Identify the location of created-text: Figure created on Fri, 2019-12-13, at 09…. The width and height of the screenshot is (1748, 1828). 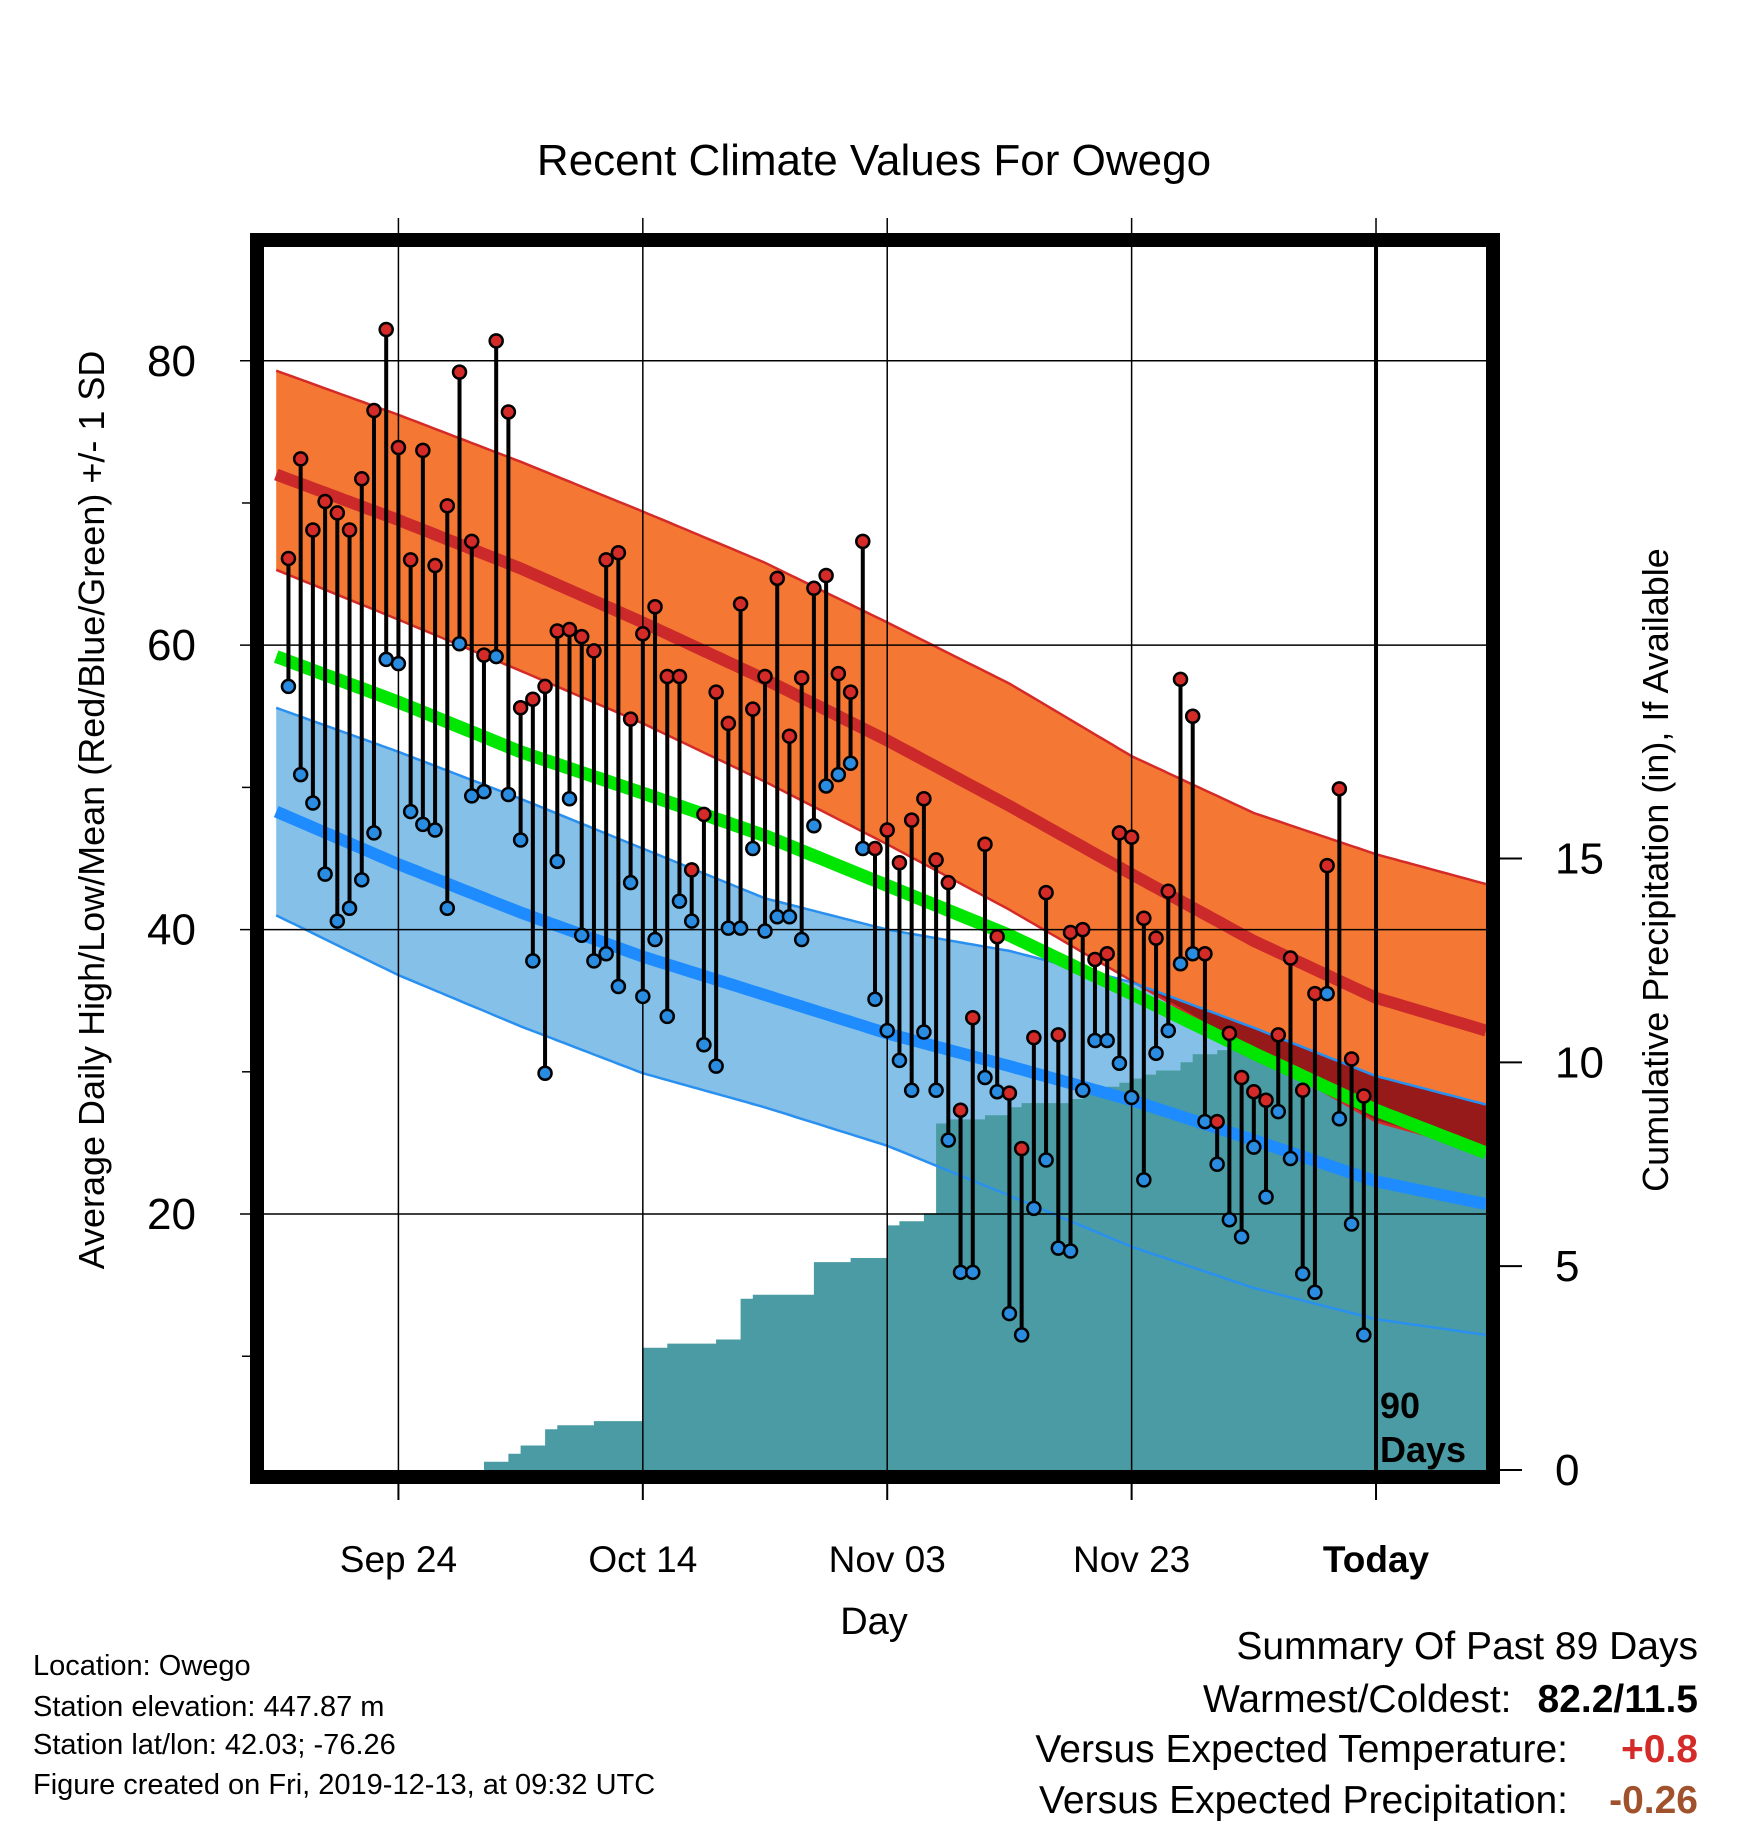
(344, 1785).